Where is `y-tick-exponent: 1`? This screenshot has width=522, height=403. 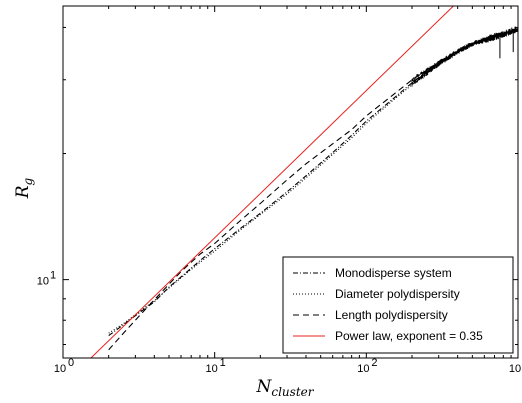
y-tick-exponent: 1 is located at coordinates (53, 276).